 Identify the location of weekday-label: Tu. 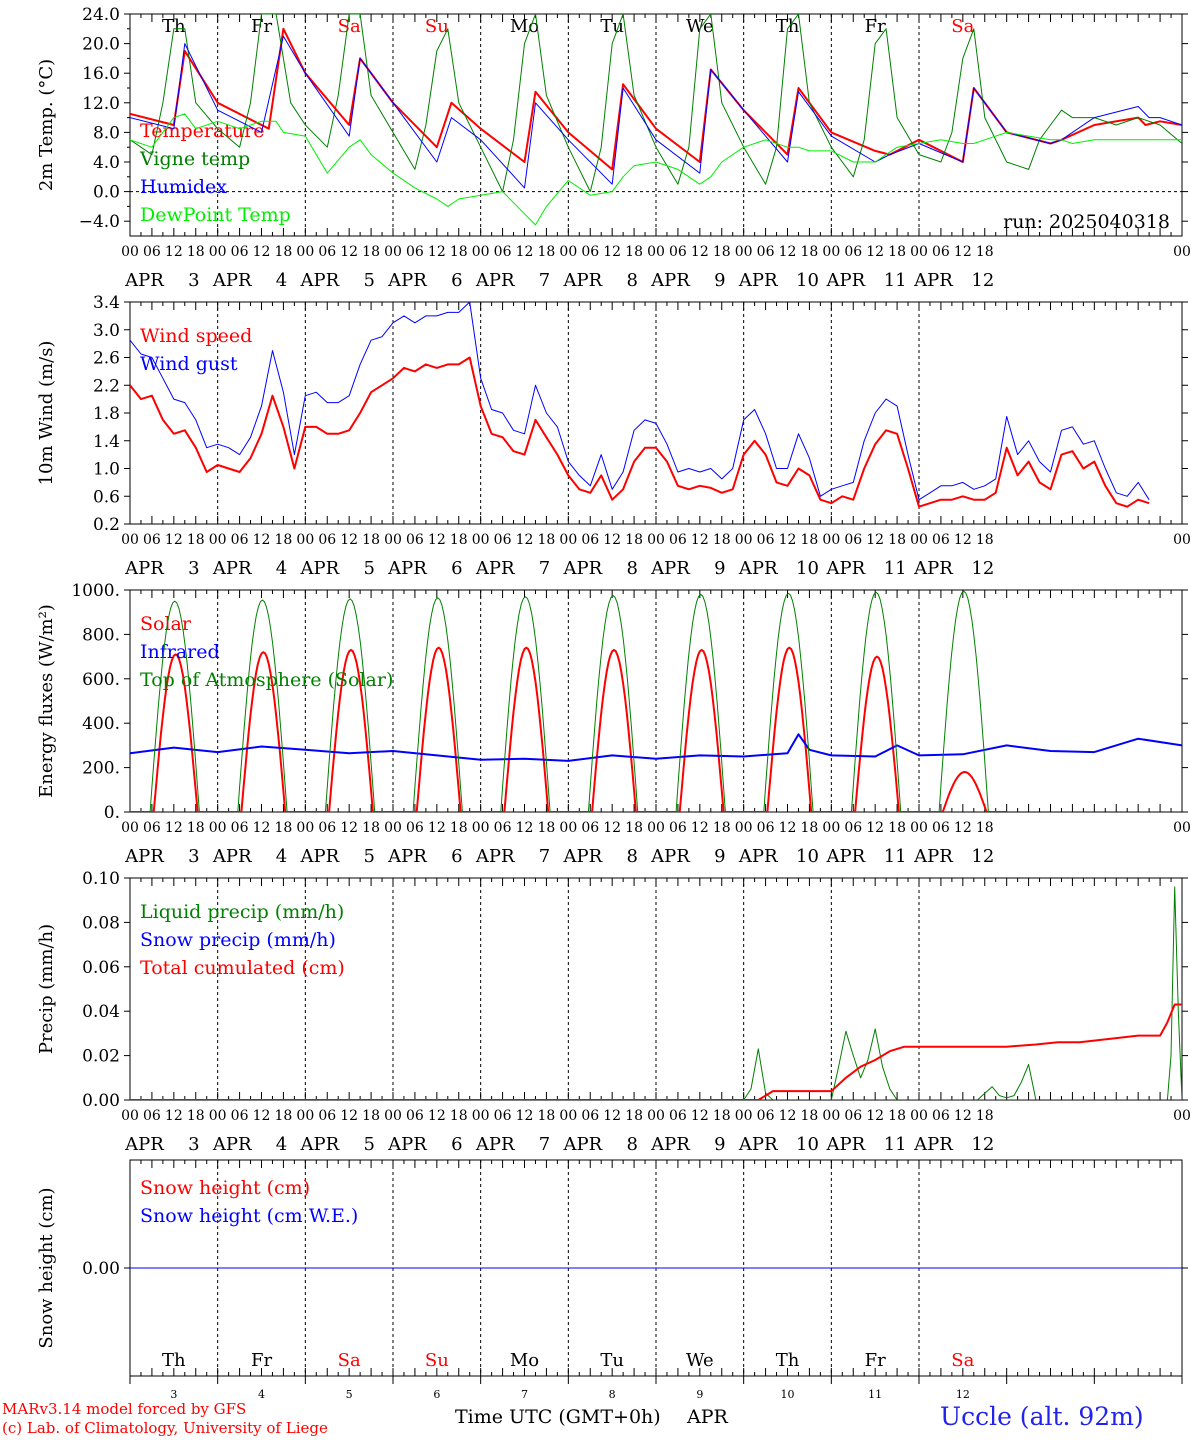
(612, 26).